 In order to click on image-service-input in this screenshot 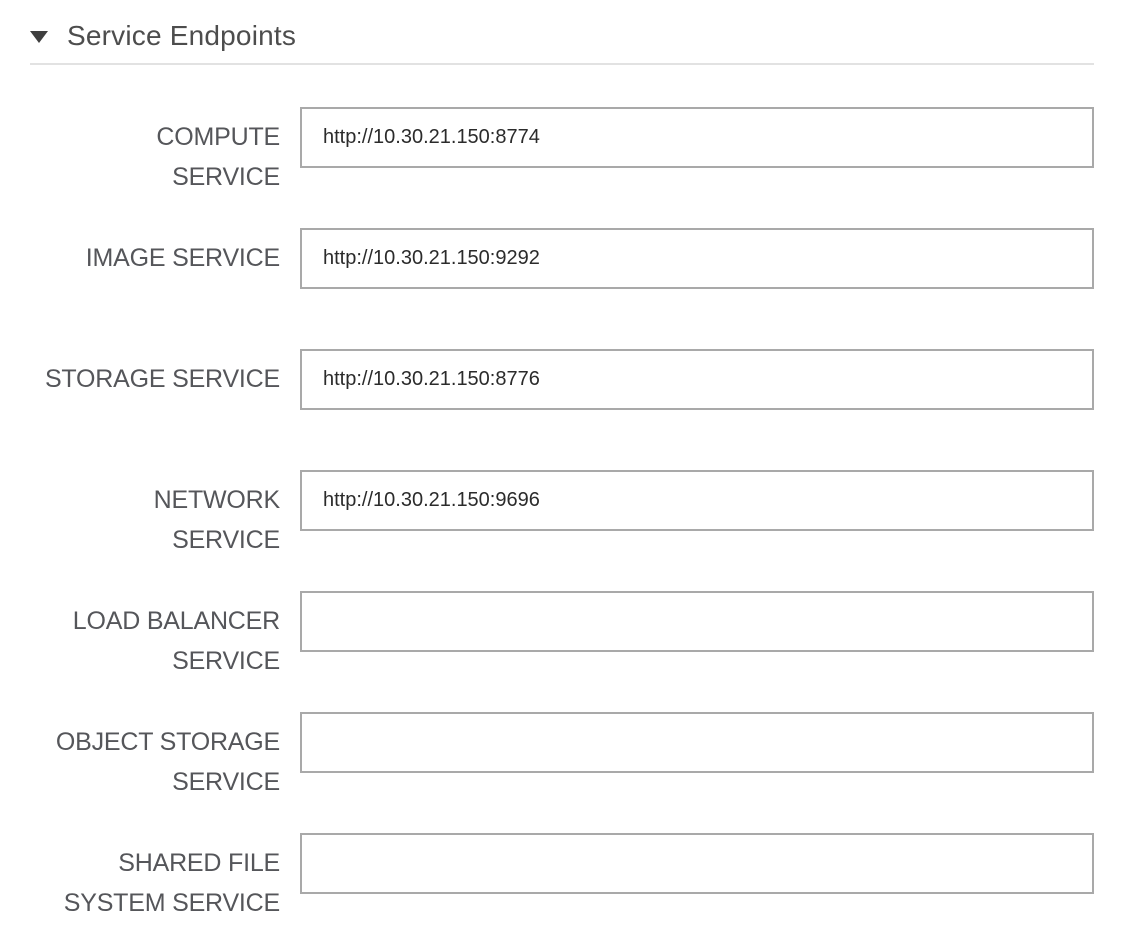, I will do `click(697, 258)`.